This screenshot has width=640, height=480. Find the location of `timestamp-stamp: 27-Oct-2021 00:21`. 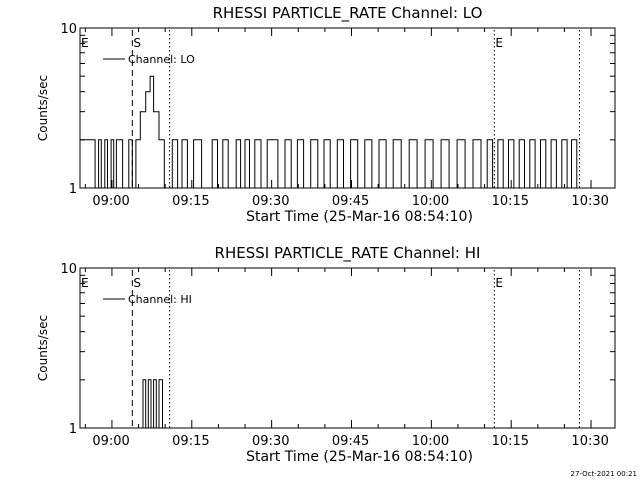

timestamp-stamp: 27-Oct-2021 00:21 is located at coordinates (604, 474).